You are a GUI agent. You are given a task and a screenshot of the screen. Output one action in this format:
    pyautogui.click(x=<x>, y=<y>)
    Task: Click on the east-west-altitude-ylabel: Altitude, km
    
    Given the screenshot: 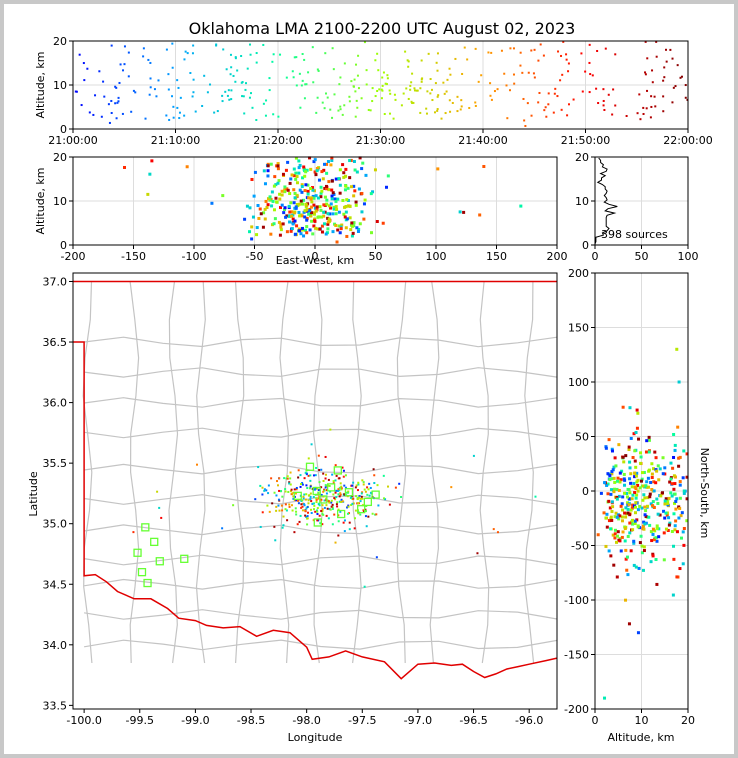 What is the action you would take?
    pyautogui.click(x=40, y=200)
    